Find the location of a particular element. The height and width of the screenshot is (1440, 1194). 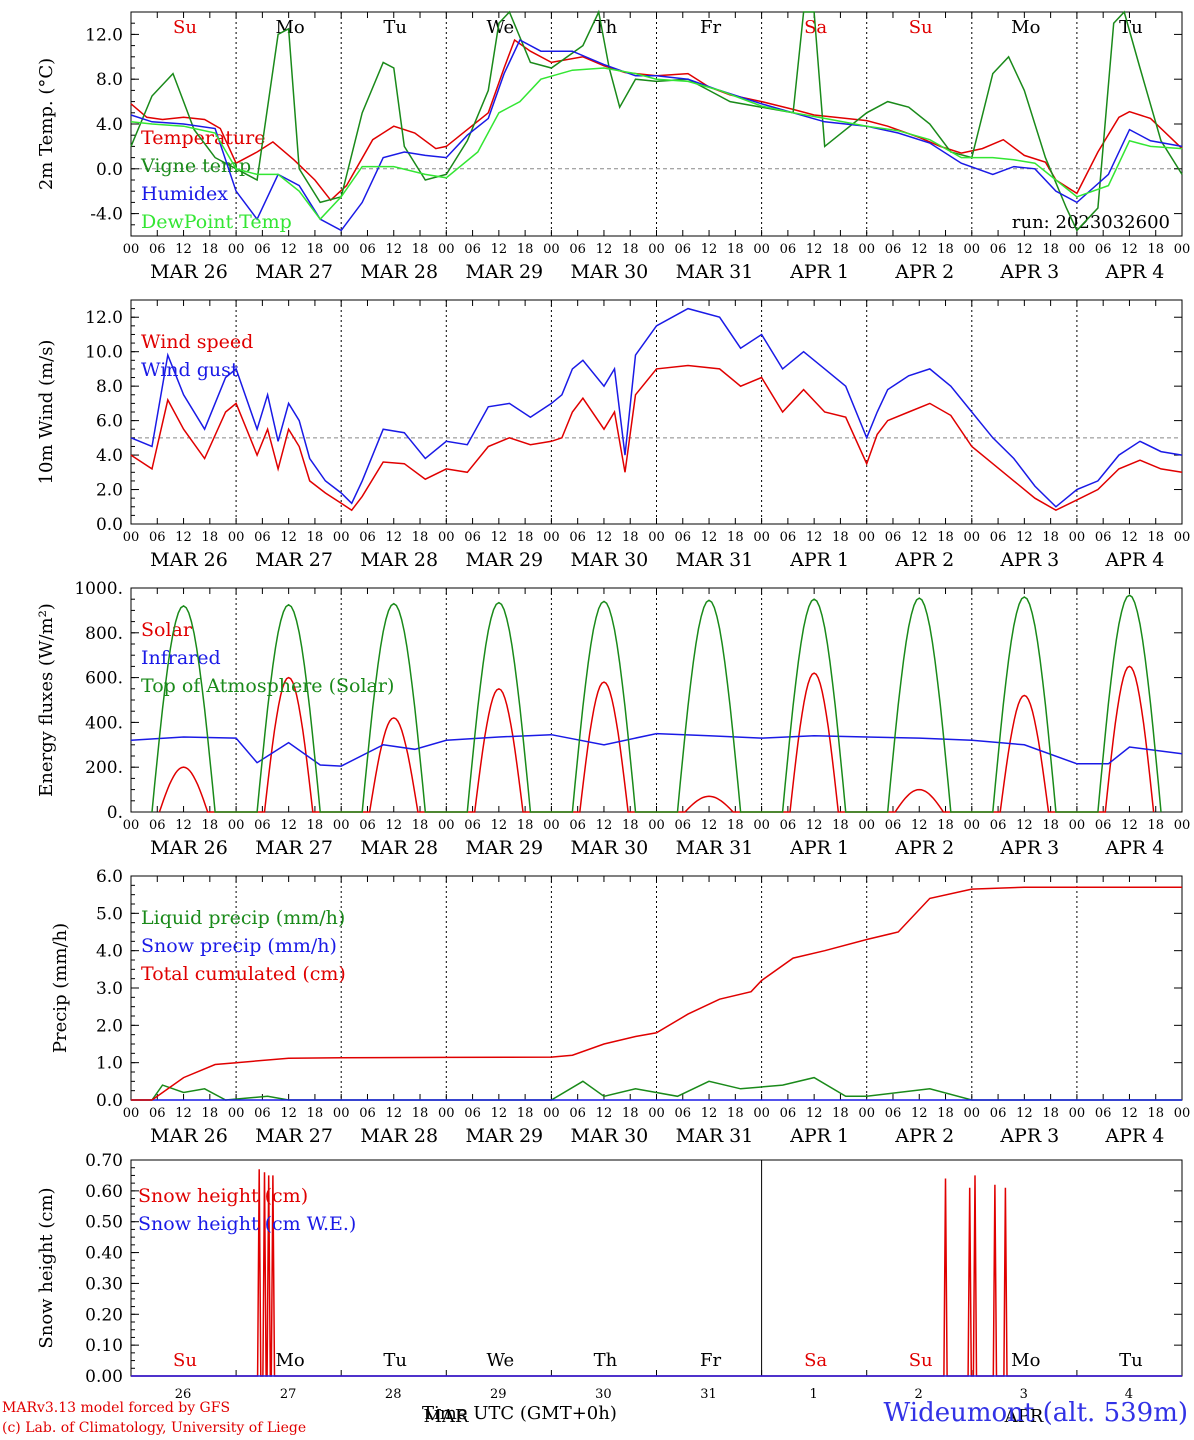

legend-entry: Snow precip (mm/h) is located at coordinates (239, 946).